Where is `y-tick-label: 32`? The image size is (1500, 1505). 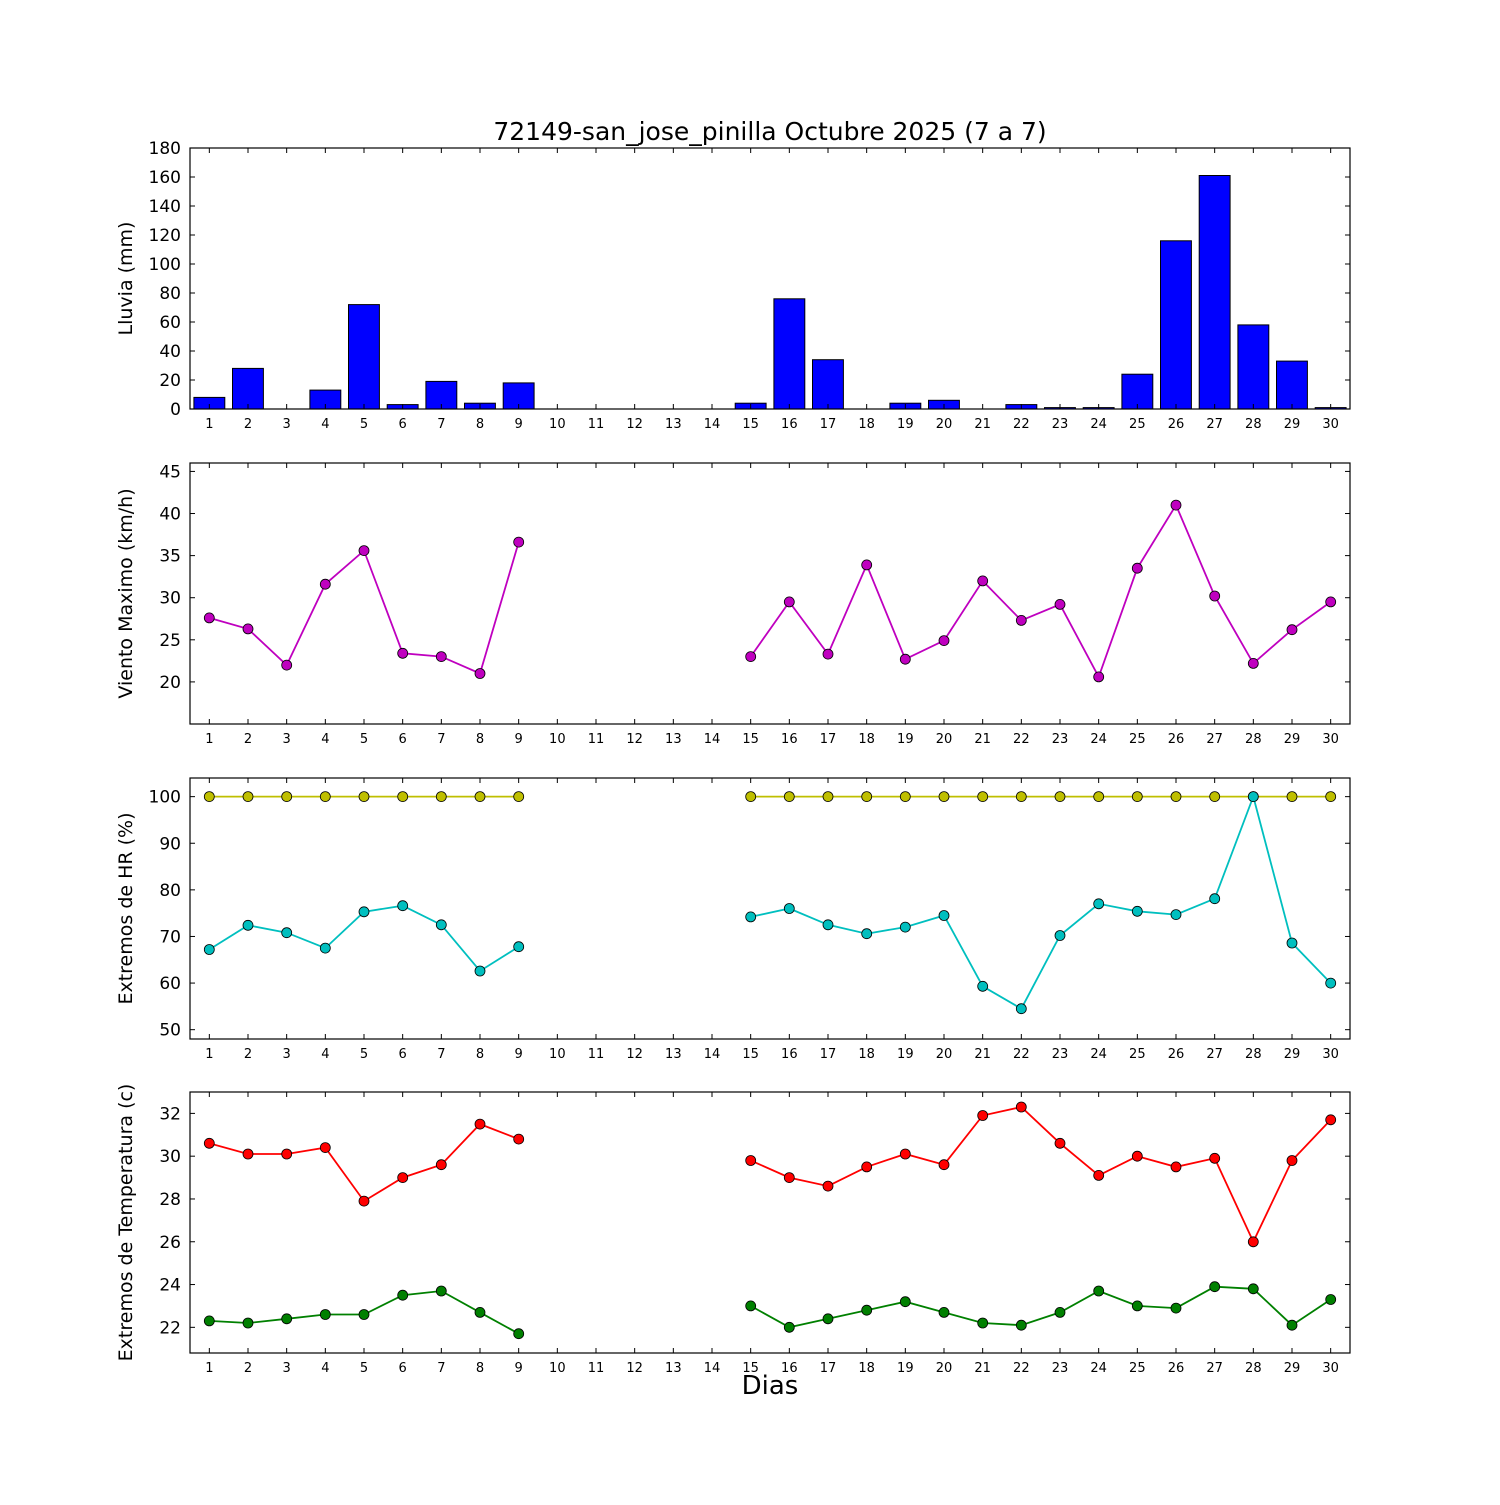 y-tick-label: 32 is located at coordinates (170, 1114).